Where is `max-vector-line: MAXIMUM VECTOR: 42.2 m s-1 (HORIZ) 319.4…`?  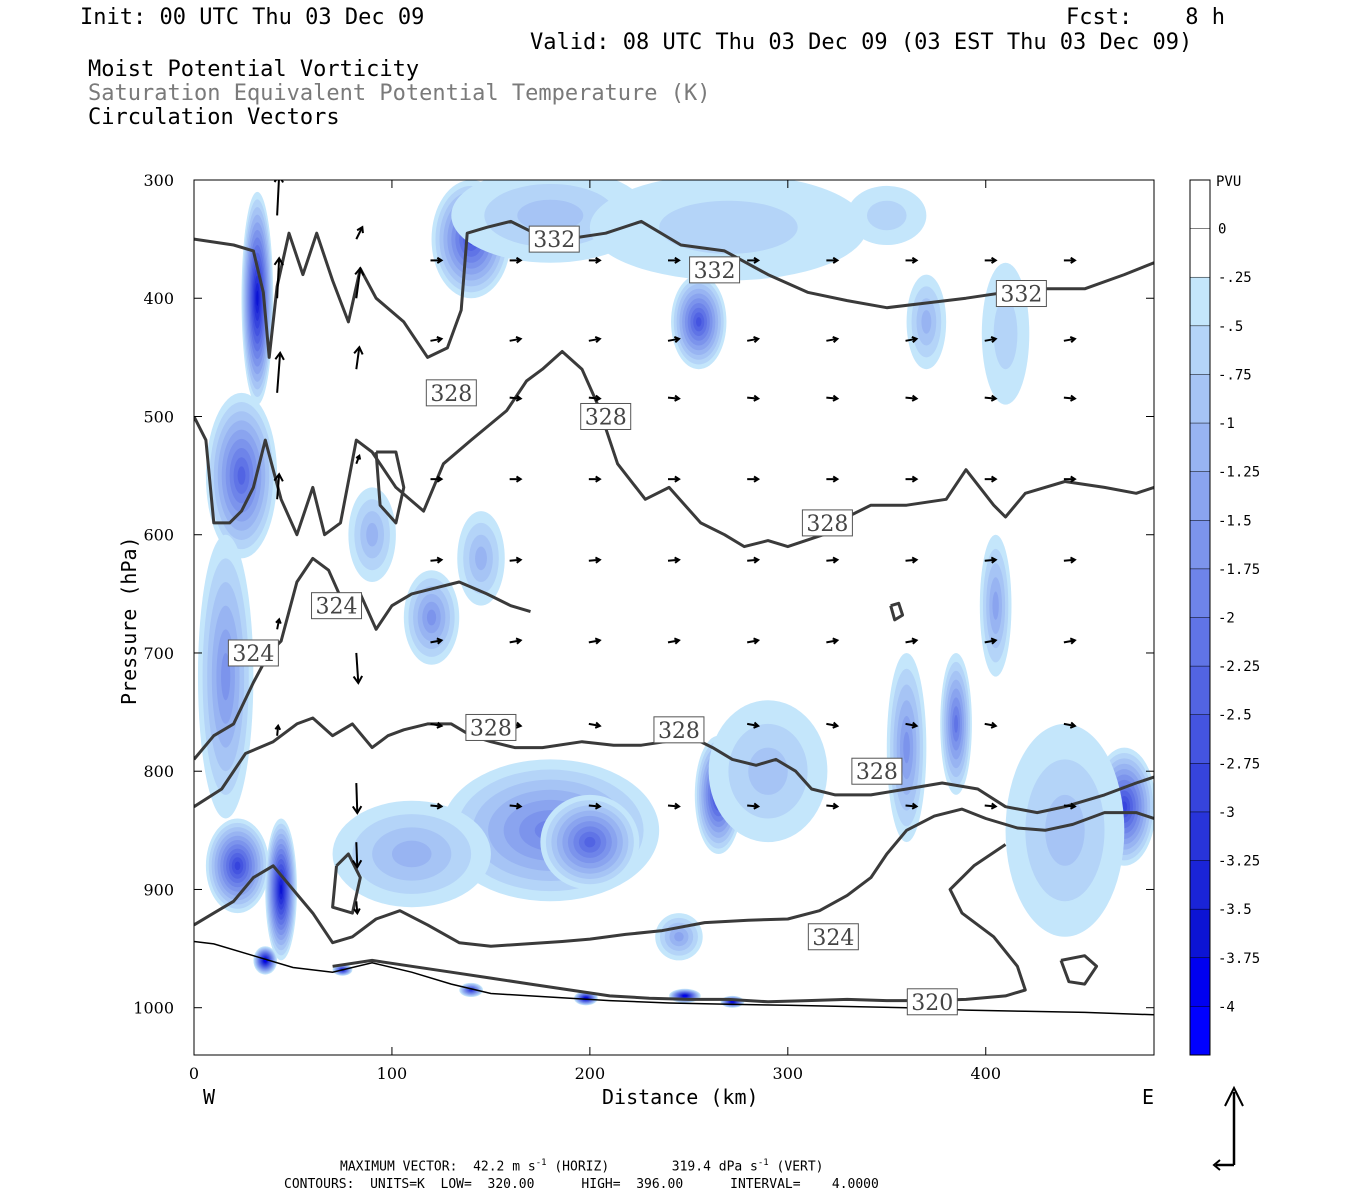
max-vector-line: MAXIMUM VECTOR: 42.2 m s-1 (HORIZ) 319.4… is located at coordinates (582, 1166).